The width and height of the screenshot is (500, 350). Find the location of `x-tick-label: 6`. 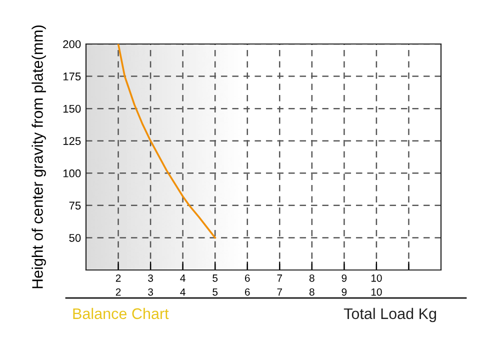

x-tick-label: 6 is located at coordinates (247, 278).